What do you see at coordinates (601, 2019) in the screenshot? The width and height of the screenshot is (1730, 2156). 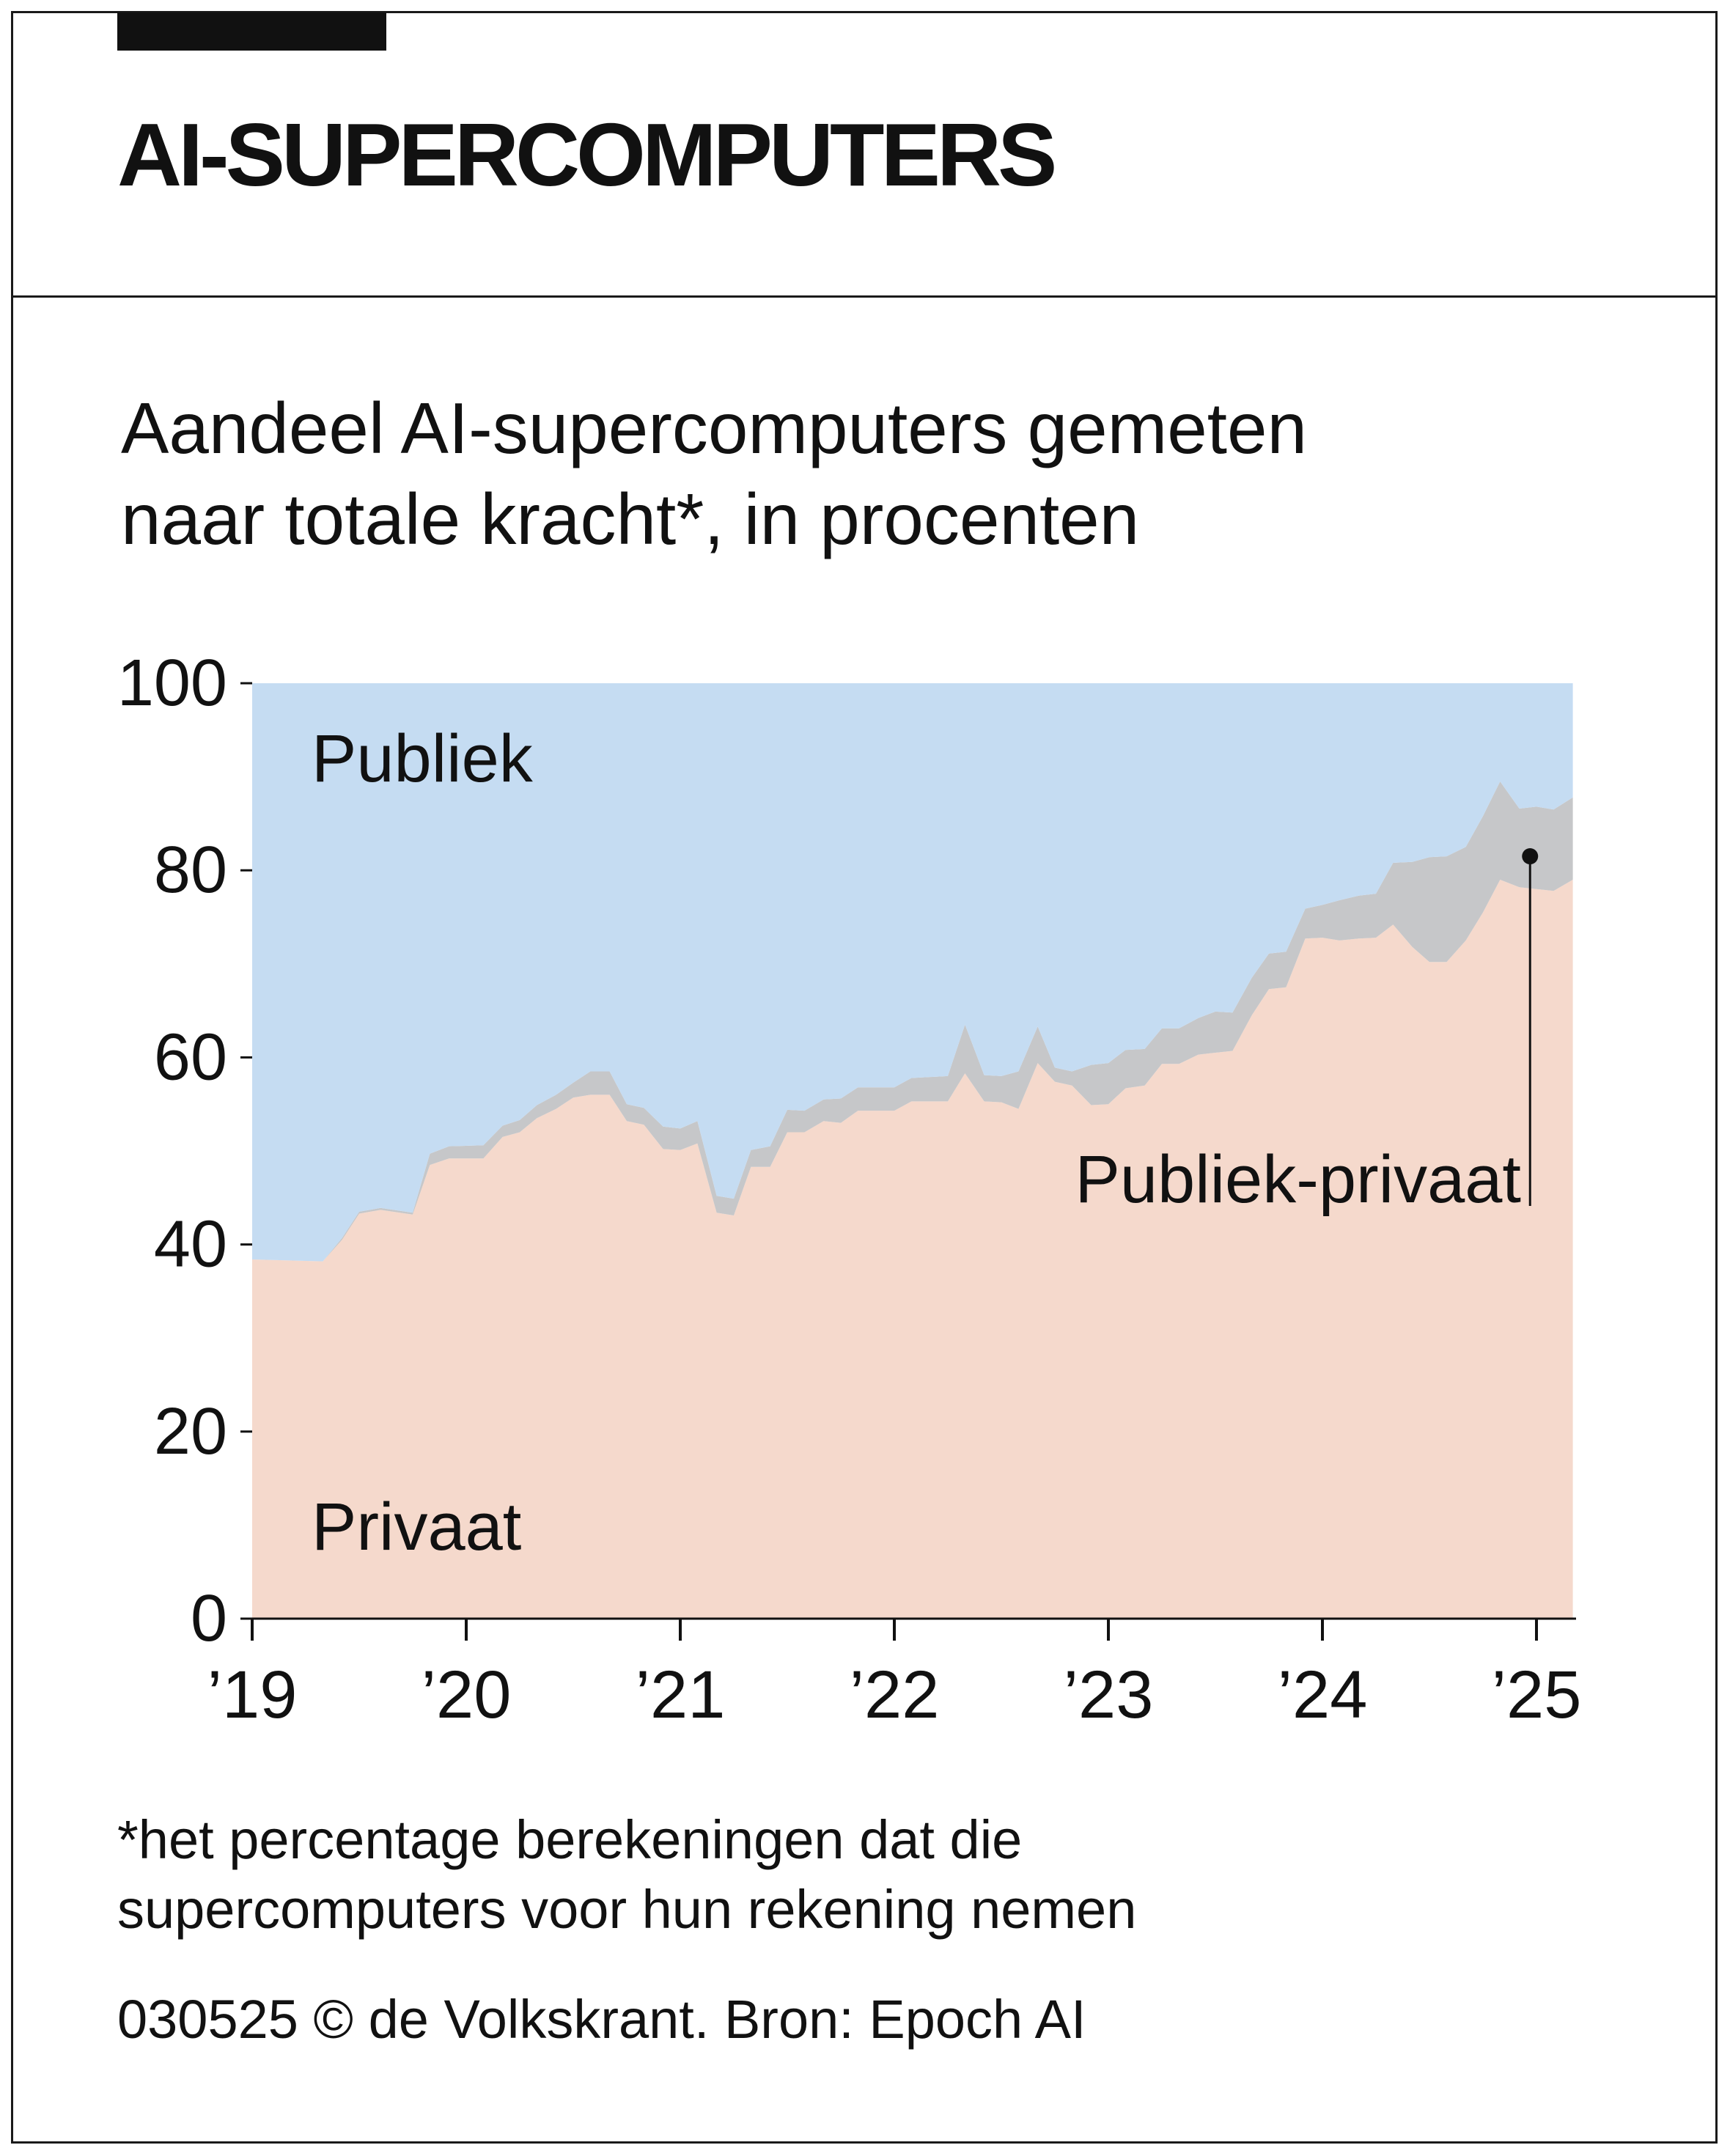 I see `source-credit: 030525 © de Volkskrant. Bron: Epoch AI` at bounding box center [601, 2019].